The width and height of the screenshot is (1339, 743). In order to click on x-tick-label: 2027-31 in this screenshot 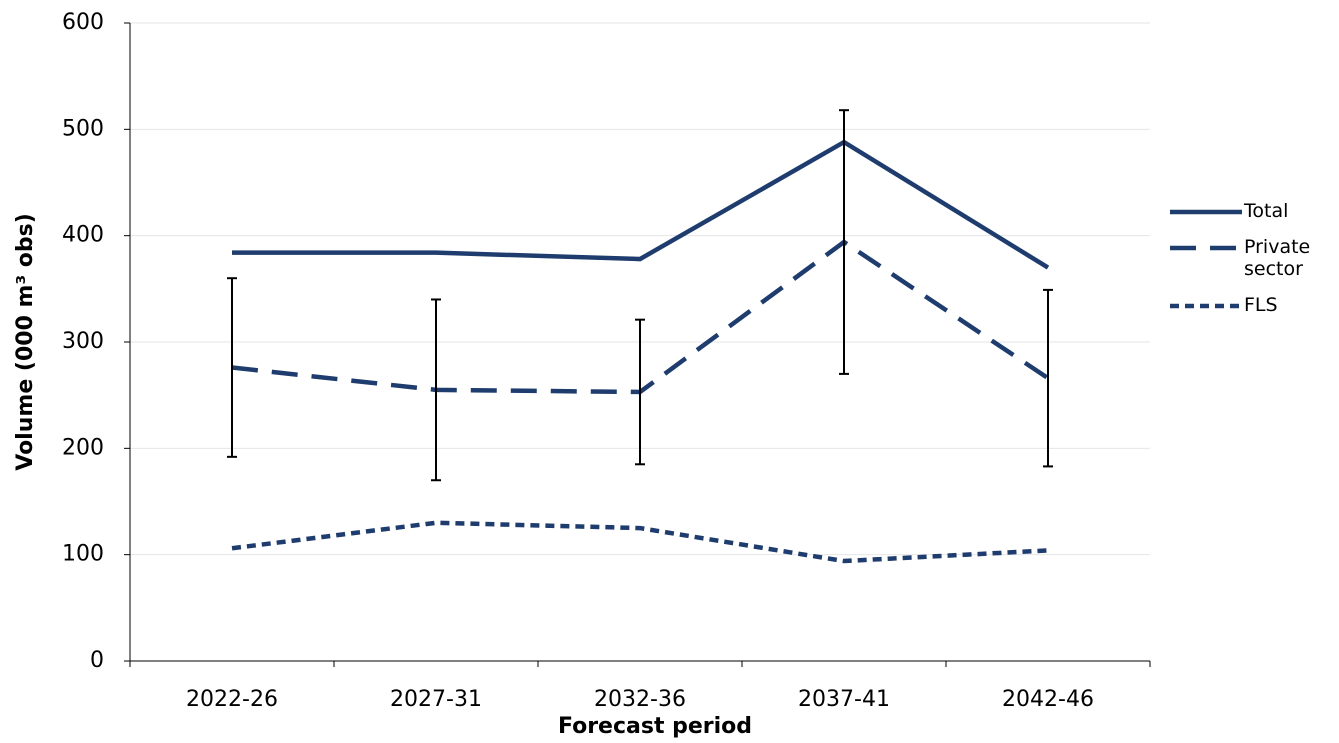, I will do `click(436, 699)`.